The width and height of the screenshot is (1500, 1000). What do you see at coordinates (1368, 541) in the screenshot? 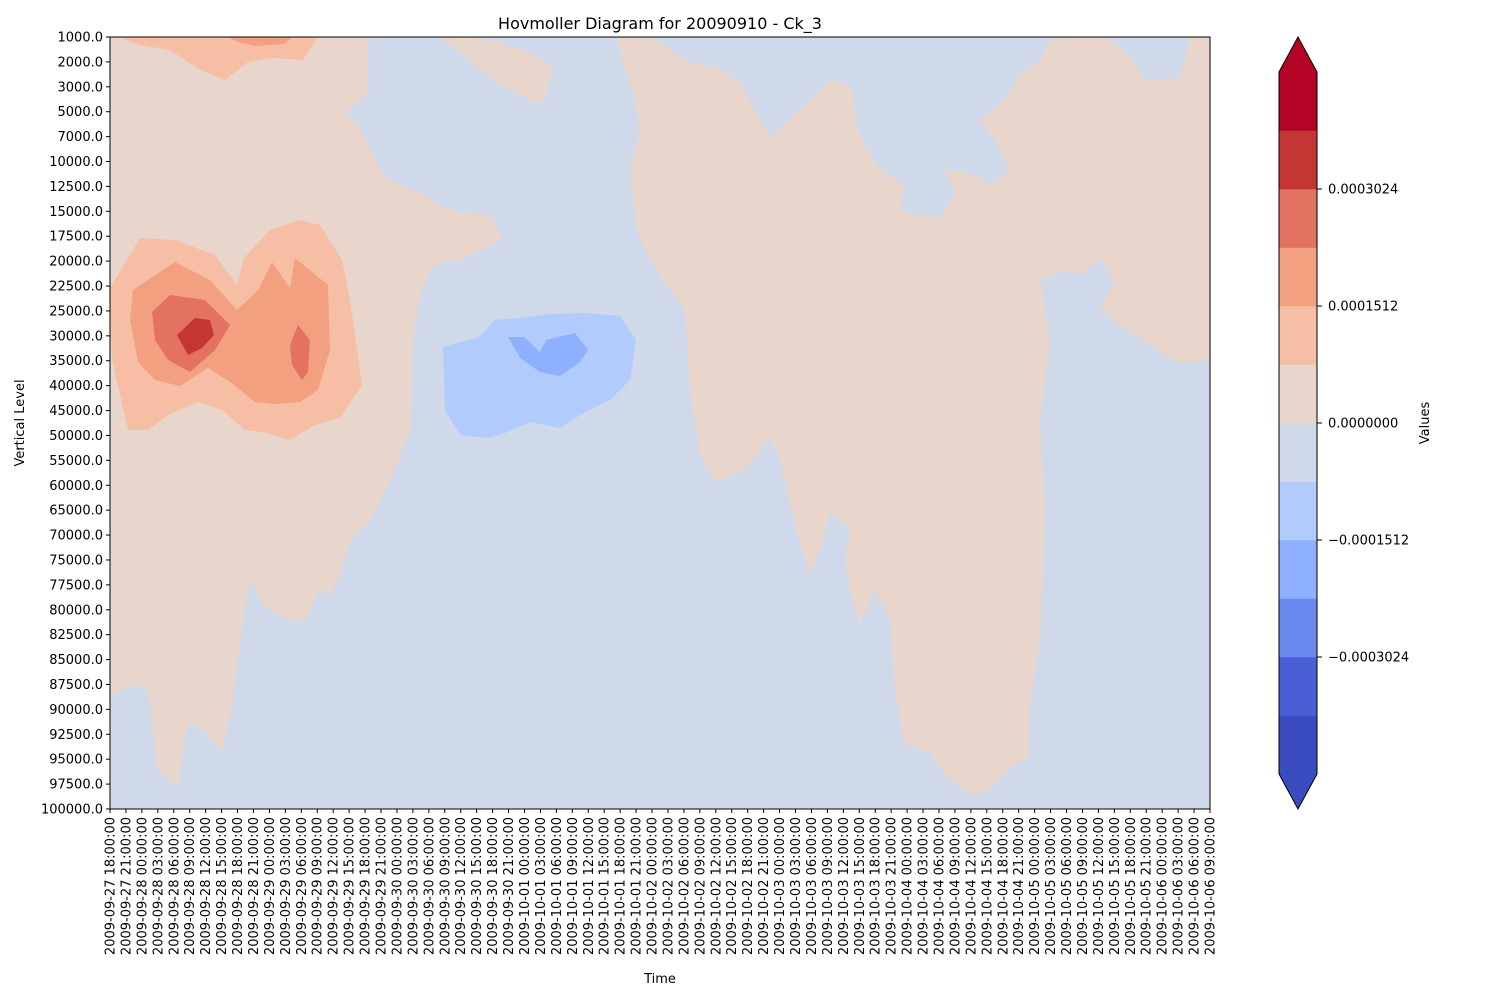
I see `colorbar-tick-label: −0.0001512` at bounding box center [1368, 541].